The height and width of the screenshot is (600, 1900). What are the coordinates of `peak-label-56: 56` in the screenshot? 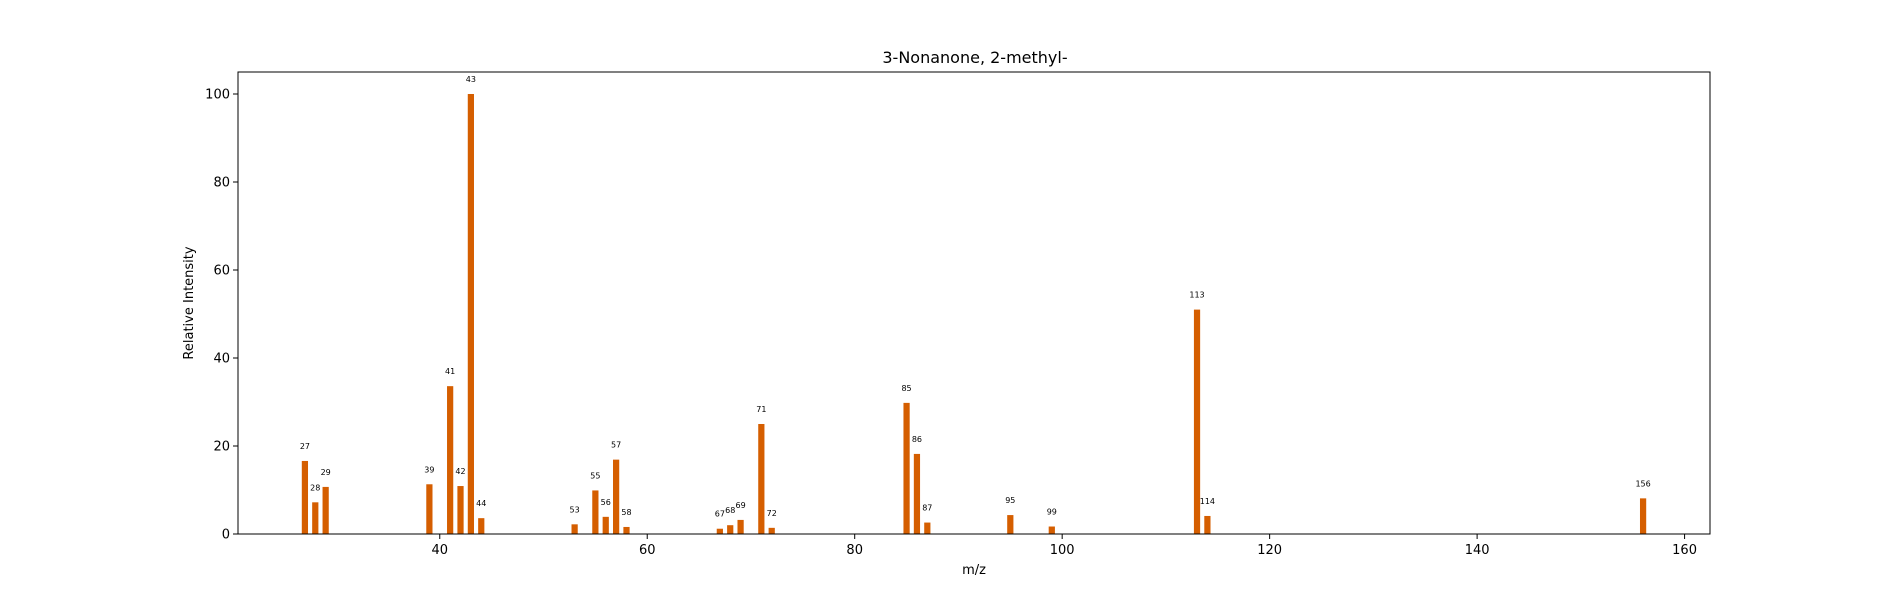 It's located at (606, 502).